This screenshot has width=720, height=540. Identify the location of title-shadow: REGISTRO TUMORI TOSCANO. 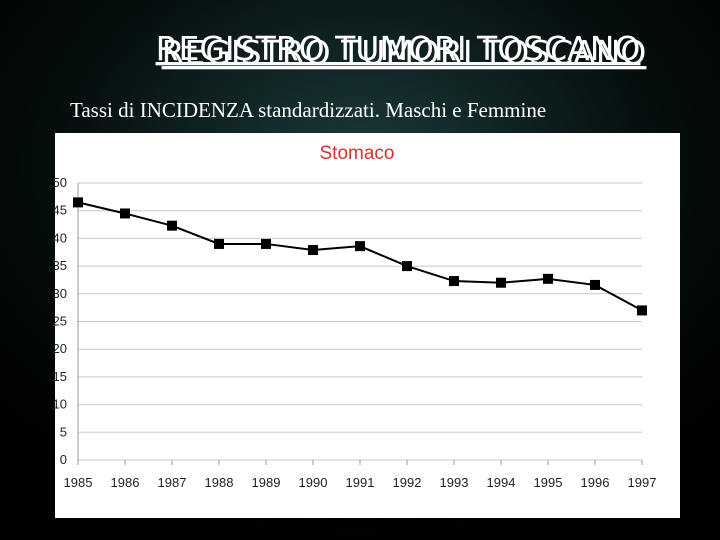
(404, 52).